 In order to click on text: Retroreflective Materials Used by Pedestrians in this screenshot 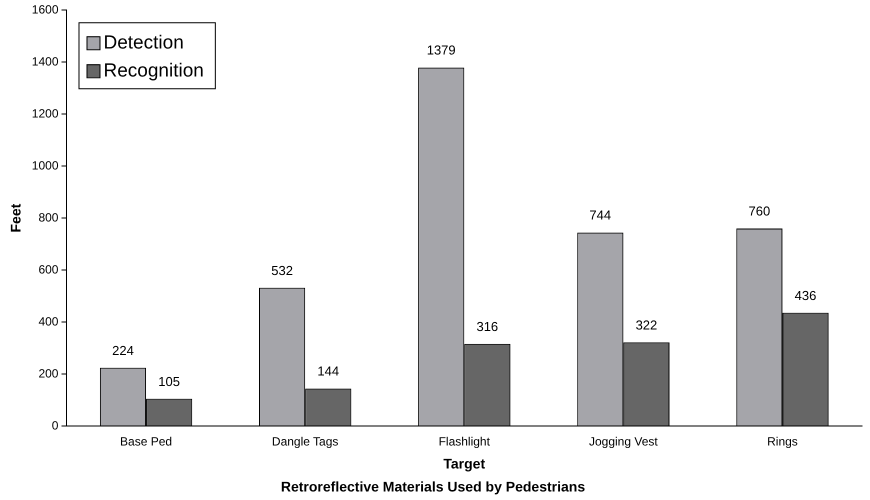, I will do `click(433, 486)`.